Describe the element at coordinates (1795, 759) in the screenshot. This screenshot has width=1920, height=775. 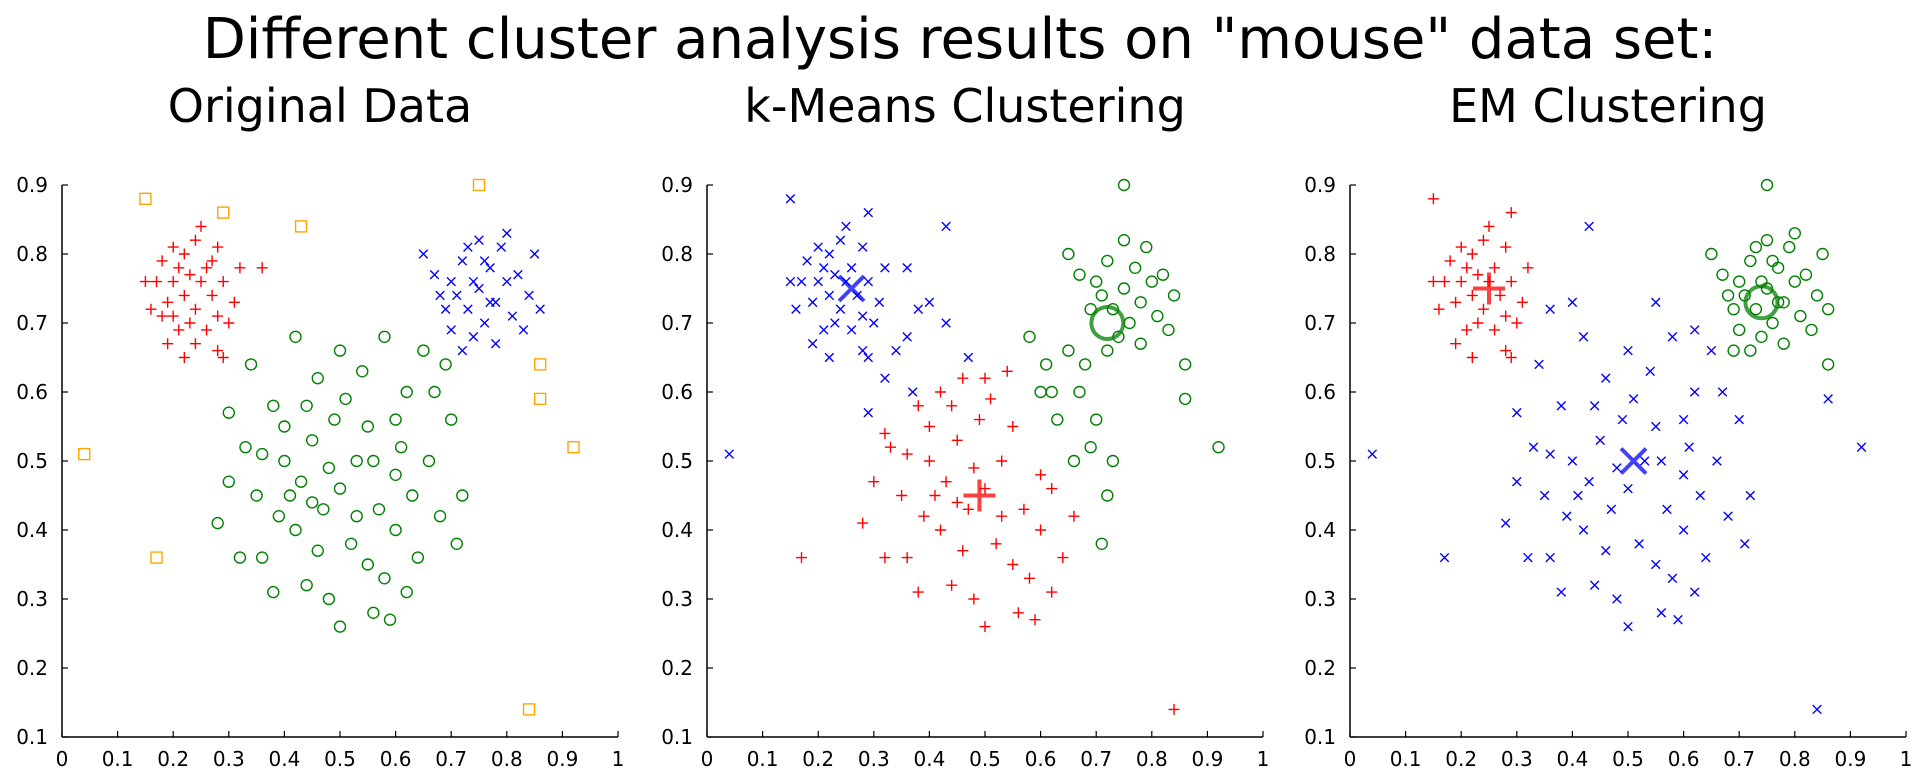
I see `x-tick-label: 0.8` at that location.